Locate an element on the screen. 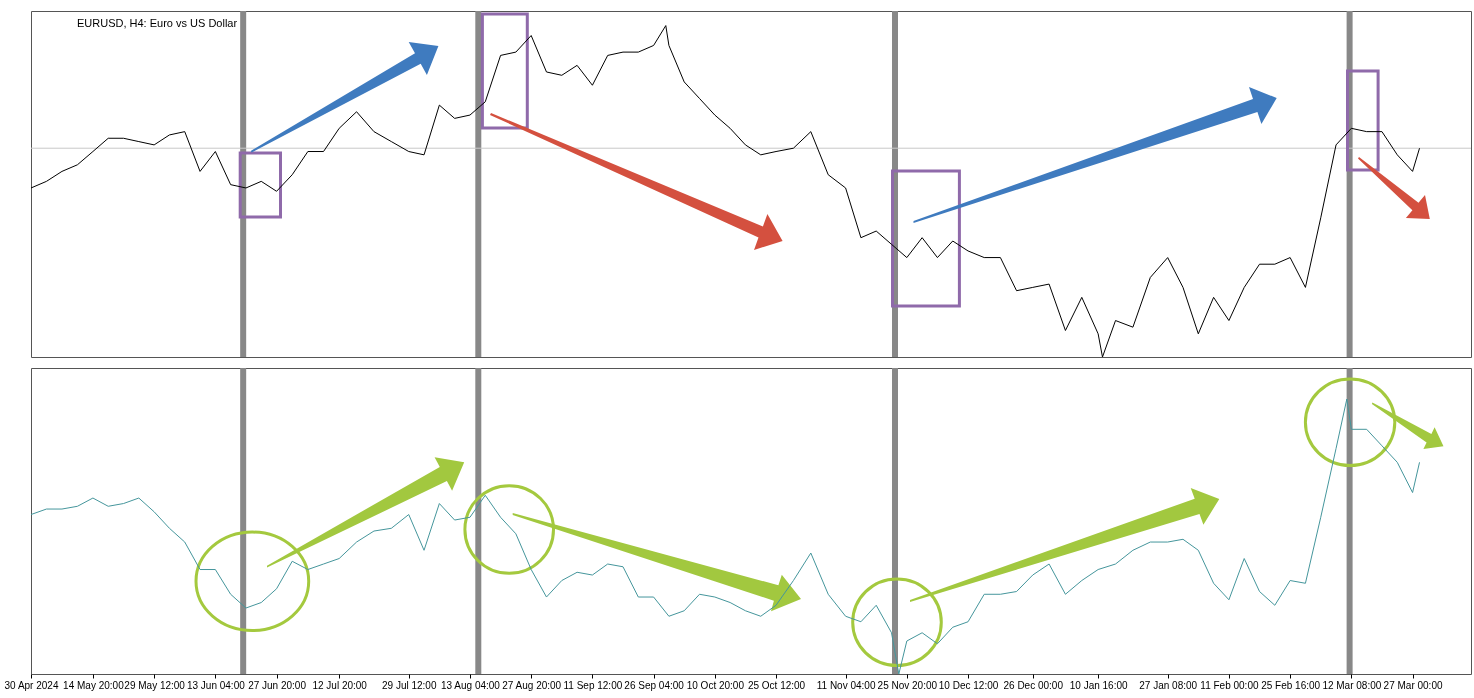 The image size is (1474, 698). x-tick-label: 26 Dec 00:00 is located at coordinates (1033, 685).